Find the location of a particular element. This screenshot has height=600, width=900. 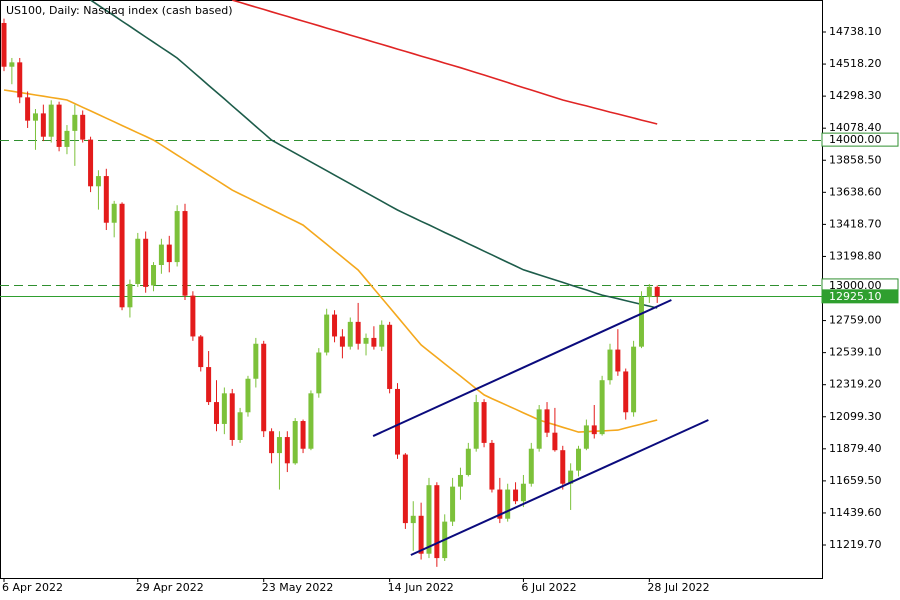

x-tick-label: 6 Apr 2022 is located at coordinates (32, 587).